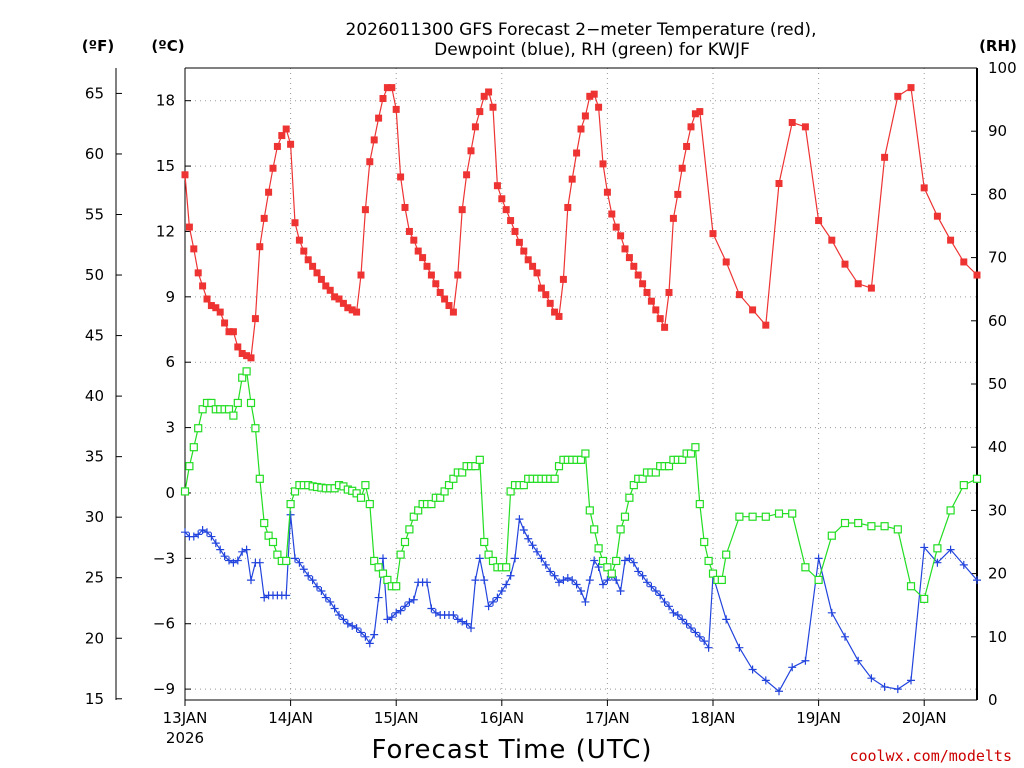  What do you see at coordinates (501, 718) in the screenshot?
I see `x-tick-label: 16JAN` at bounding box center [501, 718].